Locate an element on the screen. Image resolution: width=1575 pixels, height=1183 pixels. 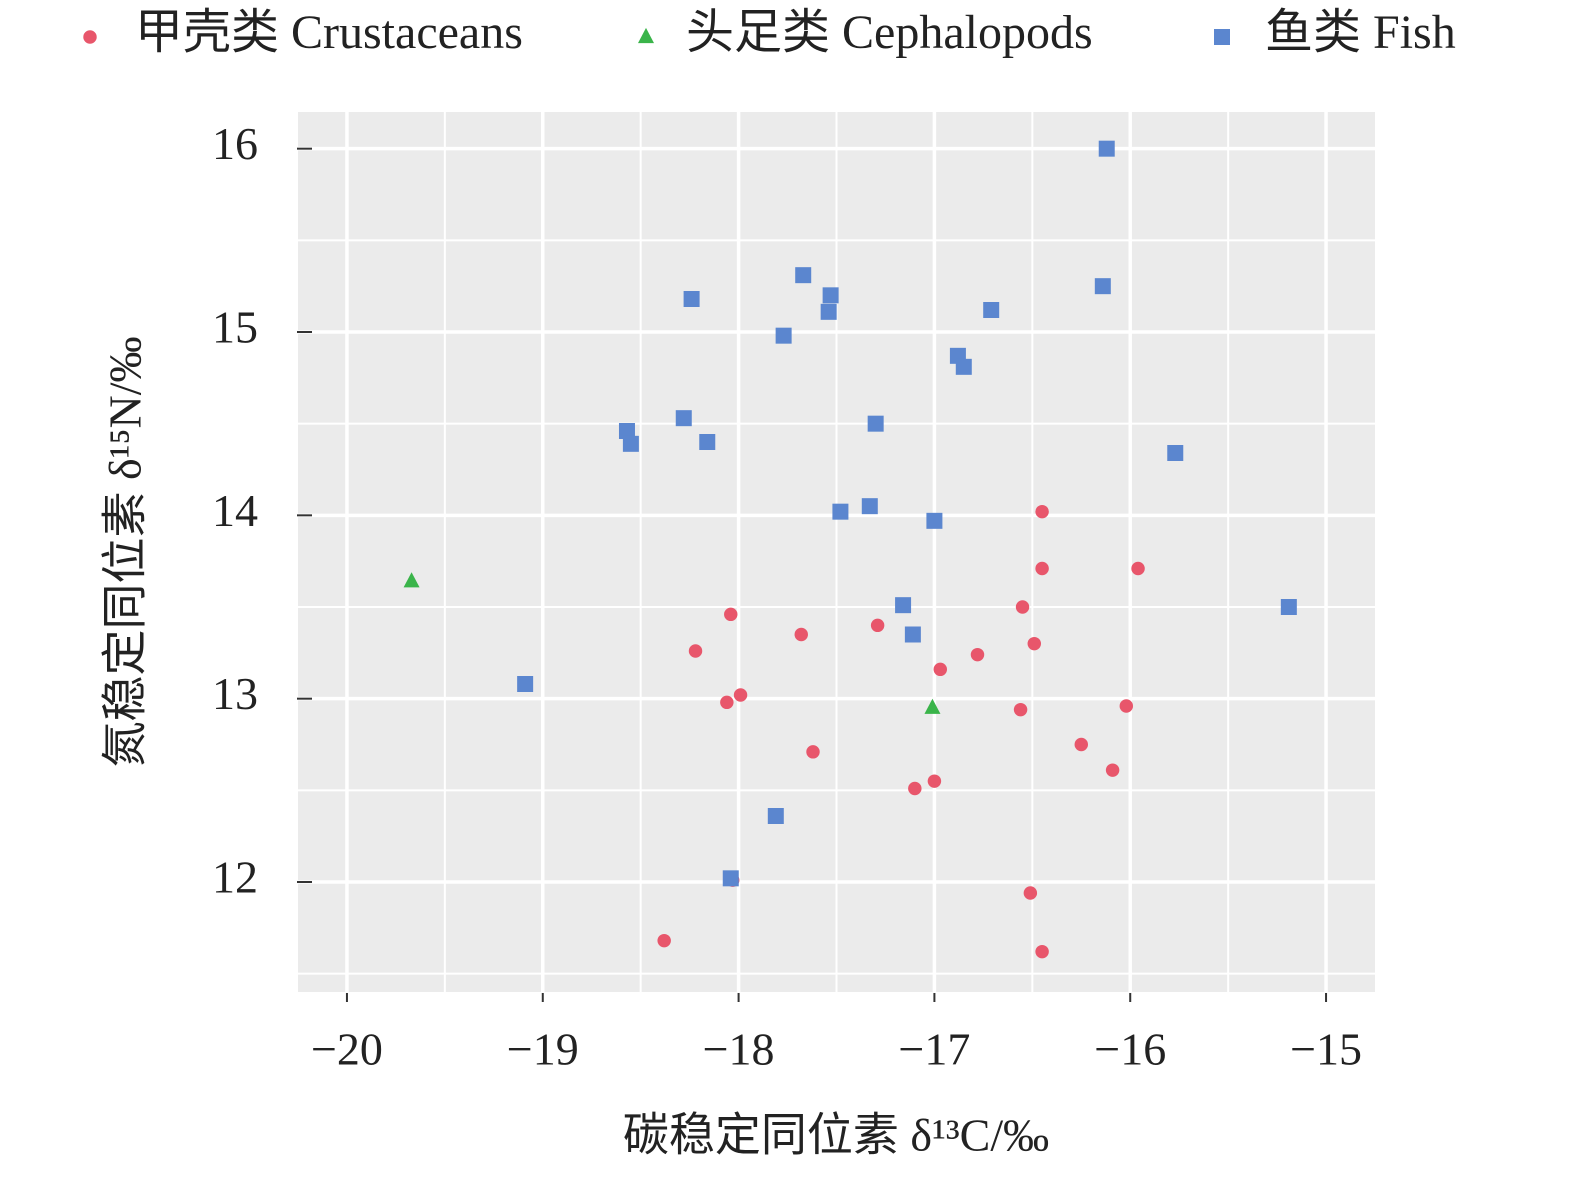
x-axis-label: 碳稳定同位素 δ¹³C/‰ is located at coordinates (836, 1135).